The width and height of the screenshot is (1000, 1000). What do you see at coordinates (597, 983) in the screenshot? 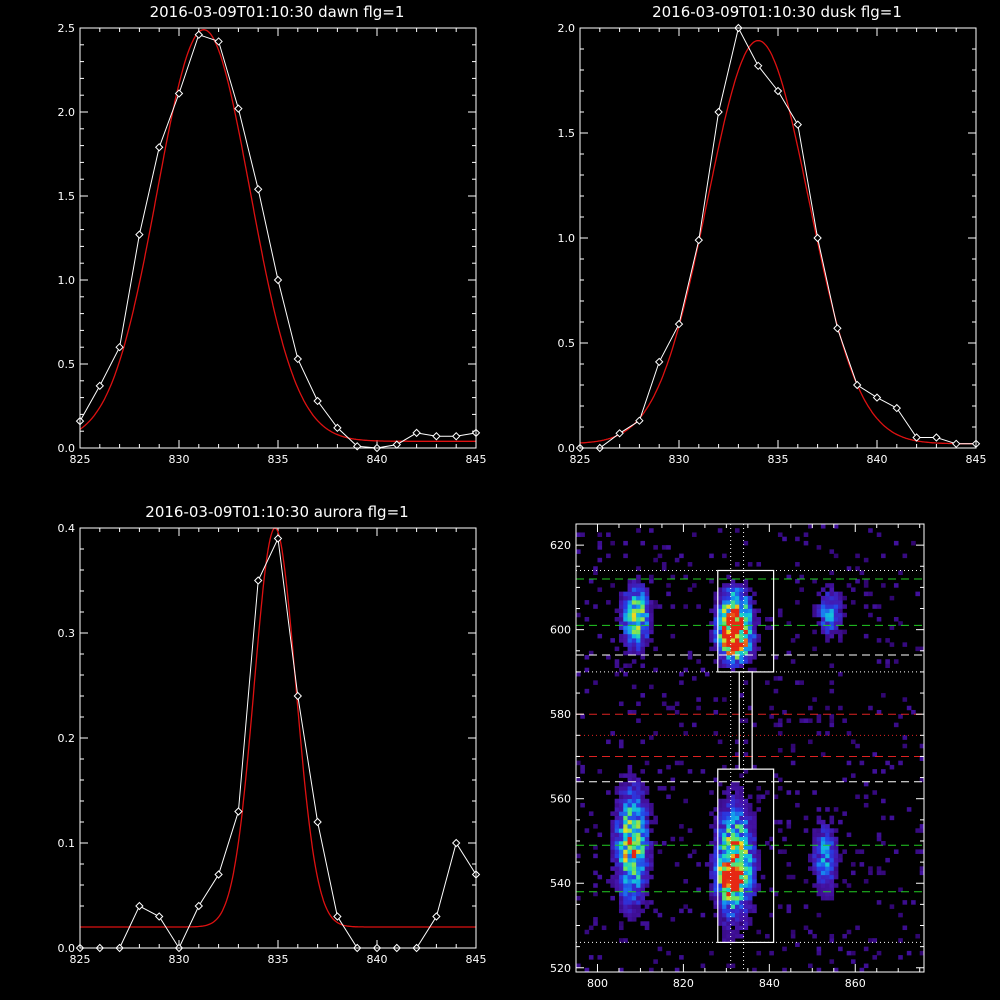
I see `panel-heatmap-x-tick-label: 800` at bounding box center [597, 983].